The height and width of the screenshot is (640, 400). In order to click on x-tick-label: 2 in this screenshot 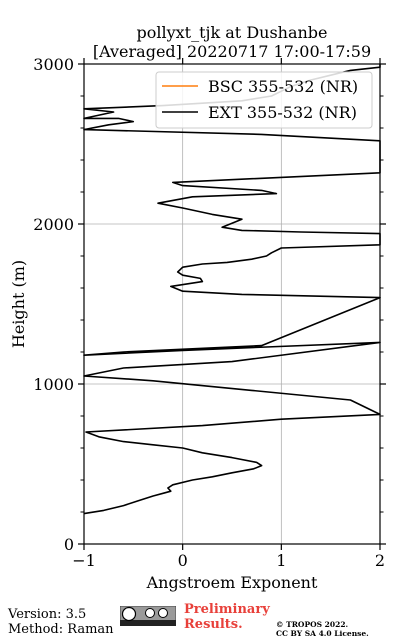, I will do `click(380, 560)`.